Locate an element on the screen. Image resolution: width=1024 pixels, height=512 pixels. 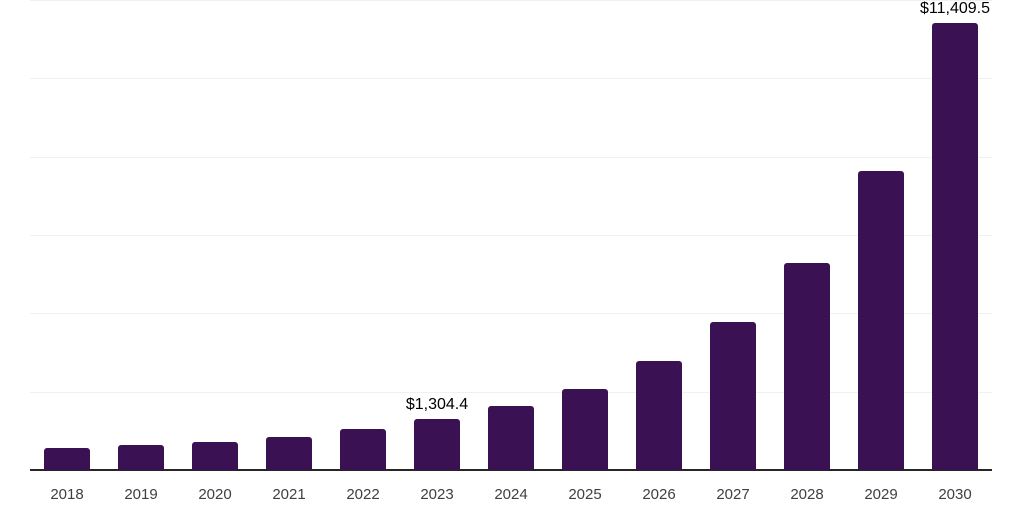
x-axis-line is located at coordinates (511, 470).